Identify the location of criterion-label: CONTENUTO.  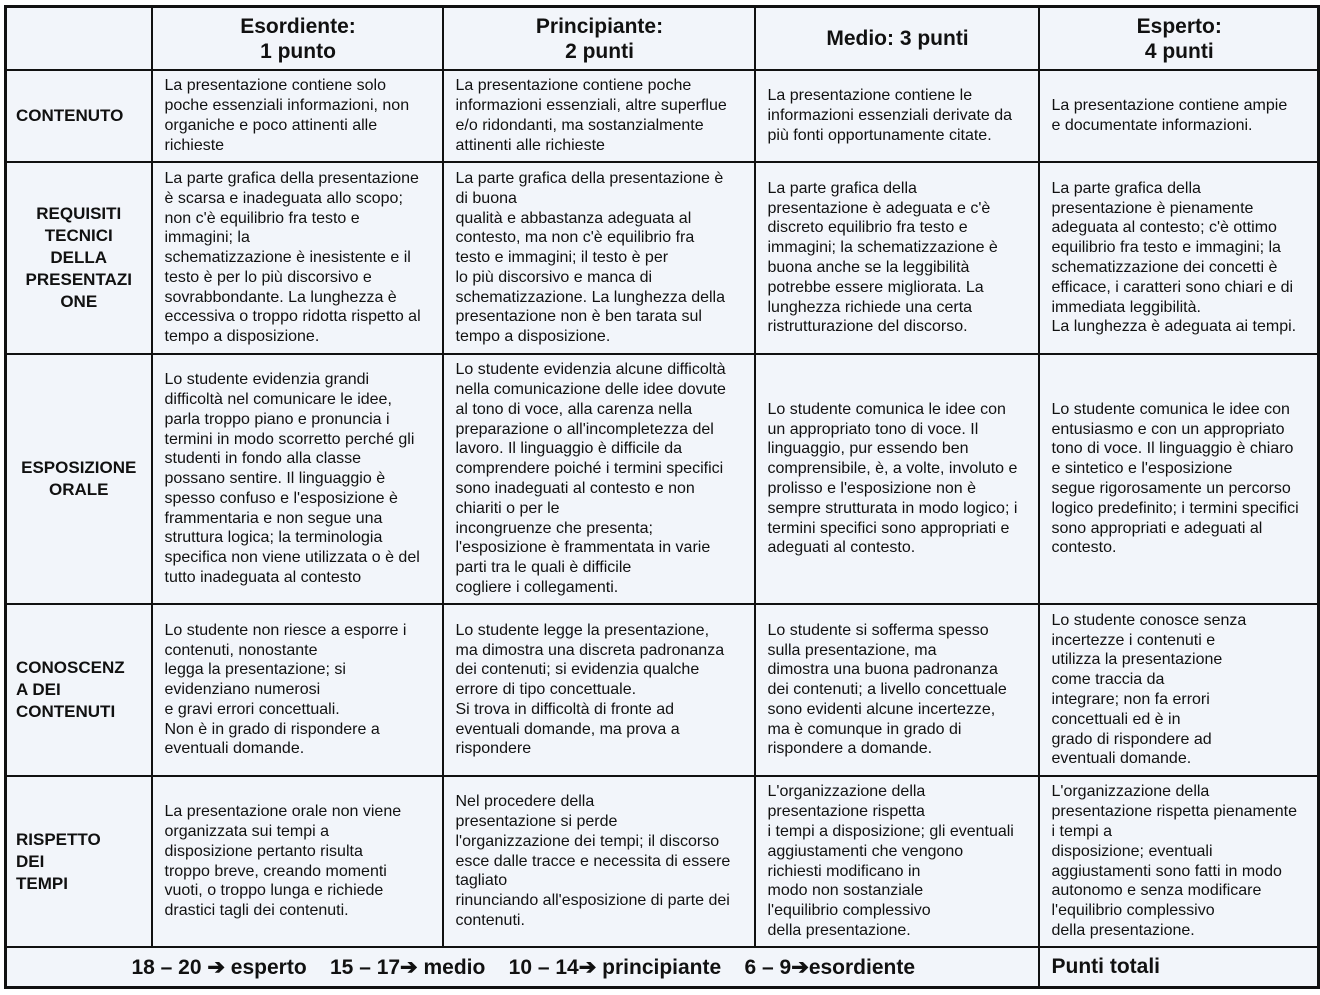
(78, 116).